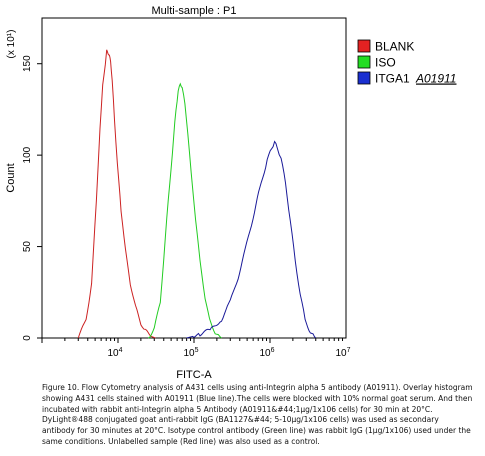 Image resolution: width=485 pixels, height=456 pixels. What do you see at coordinates (251, 239) in the screenshot?
I see `series-line-itga1` at bounding box center [251, 239].